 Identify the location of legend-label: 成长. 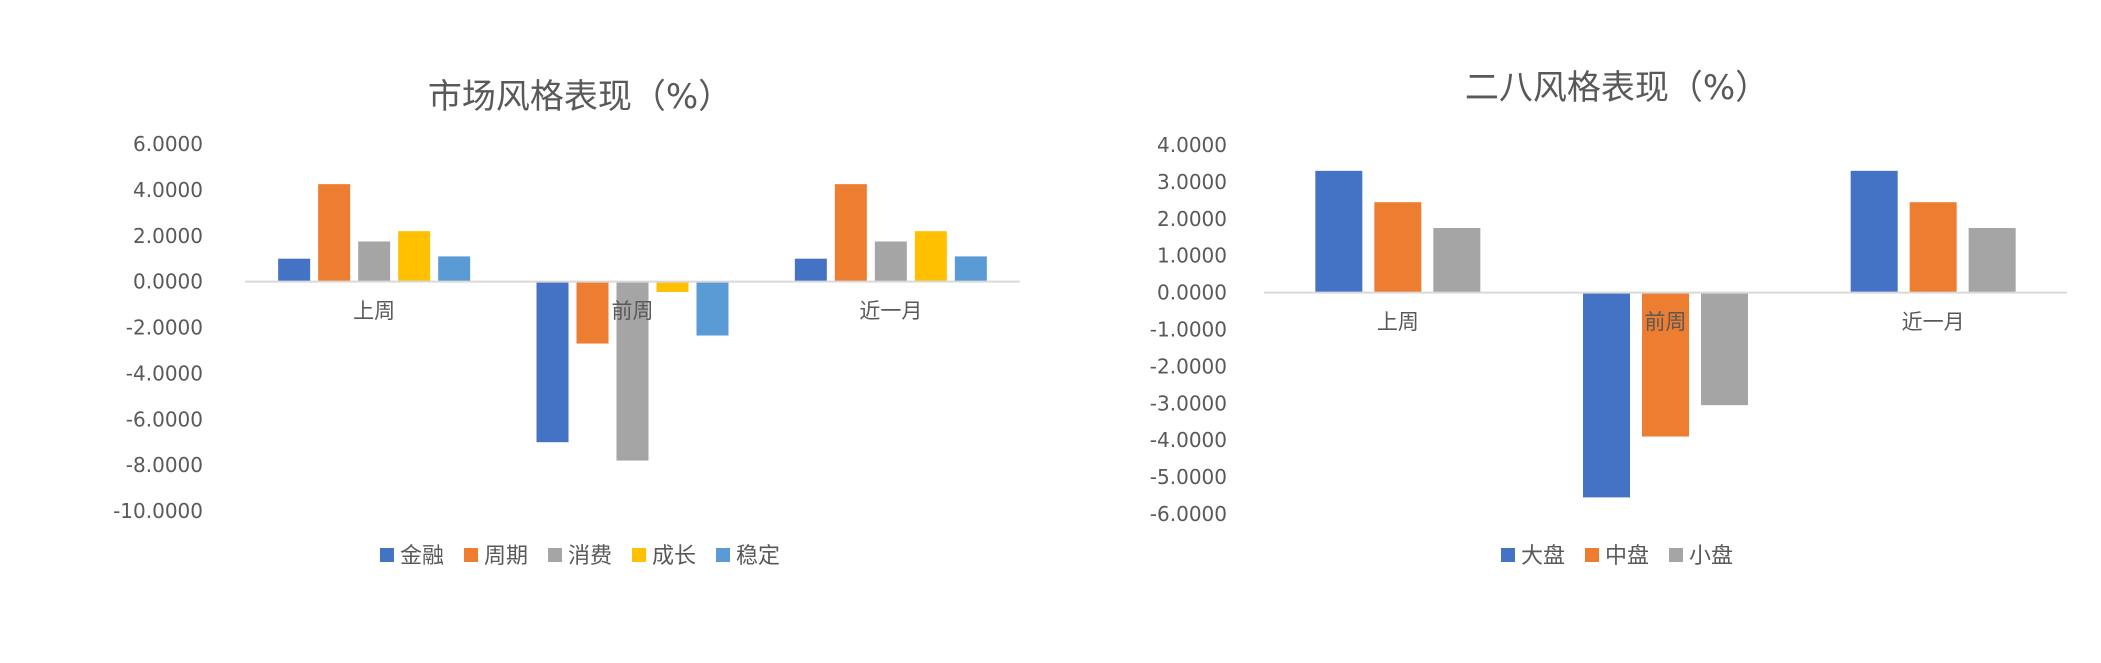
(674, 556).